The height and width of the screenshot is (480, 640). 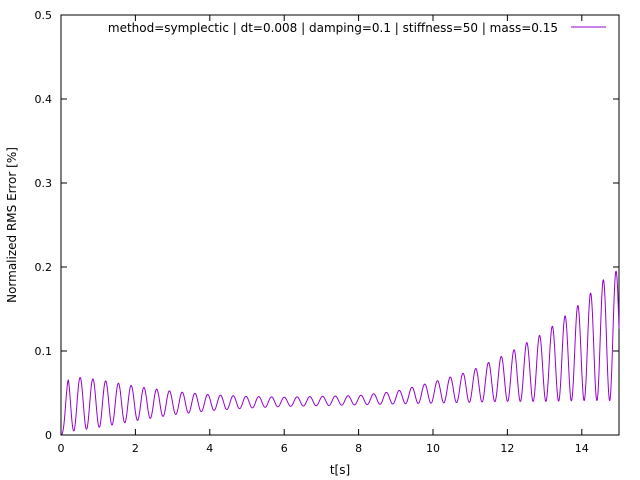 I want to click on x-tick-label: 14, so click(x=582, y=448).